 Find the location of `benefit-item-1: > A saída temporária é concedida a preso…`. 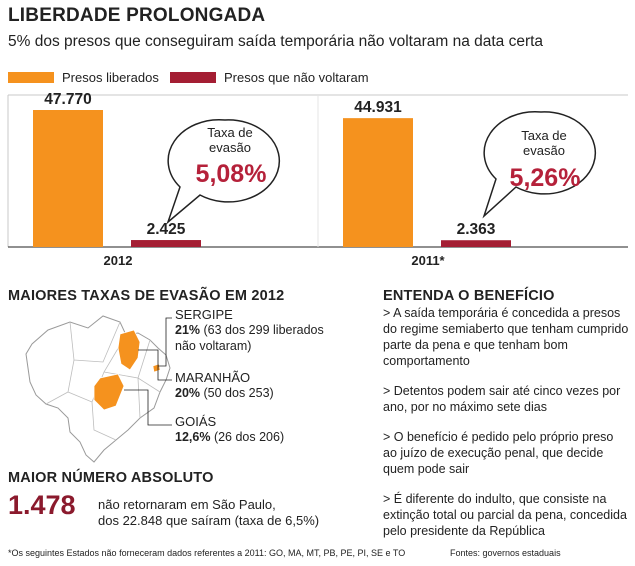

benefit-item-1: > A saída temporária é concedida a preso… is located at coordinates (506, 337).